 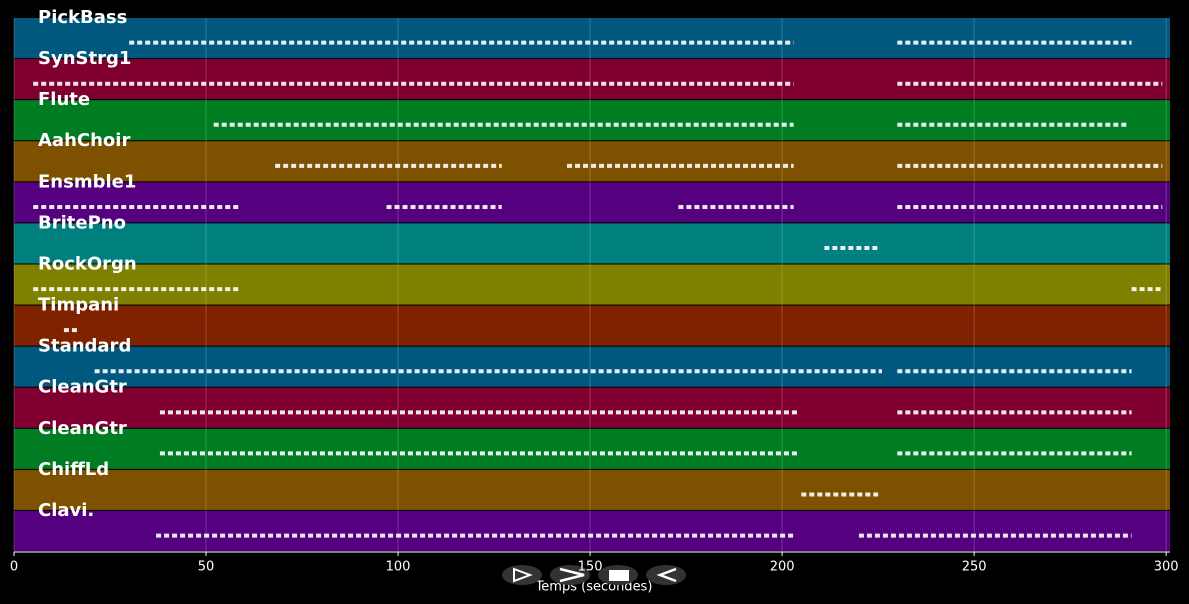 What do you see at coordinates (570, 575) in the screenshot?
I see `forward-button` at bounding box center [570, 575].